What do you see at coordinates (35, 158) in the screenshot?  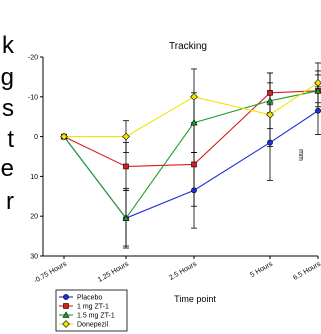 I see `y-axis-ticks: -20 -10 0 10 20 30` at bounding box center [35, 158].